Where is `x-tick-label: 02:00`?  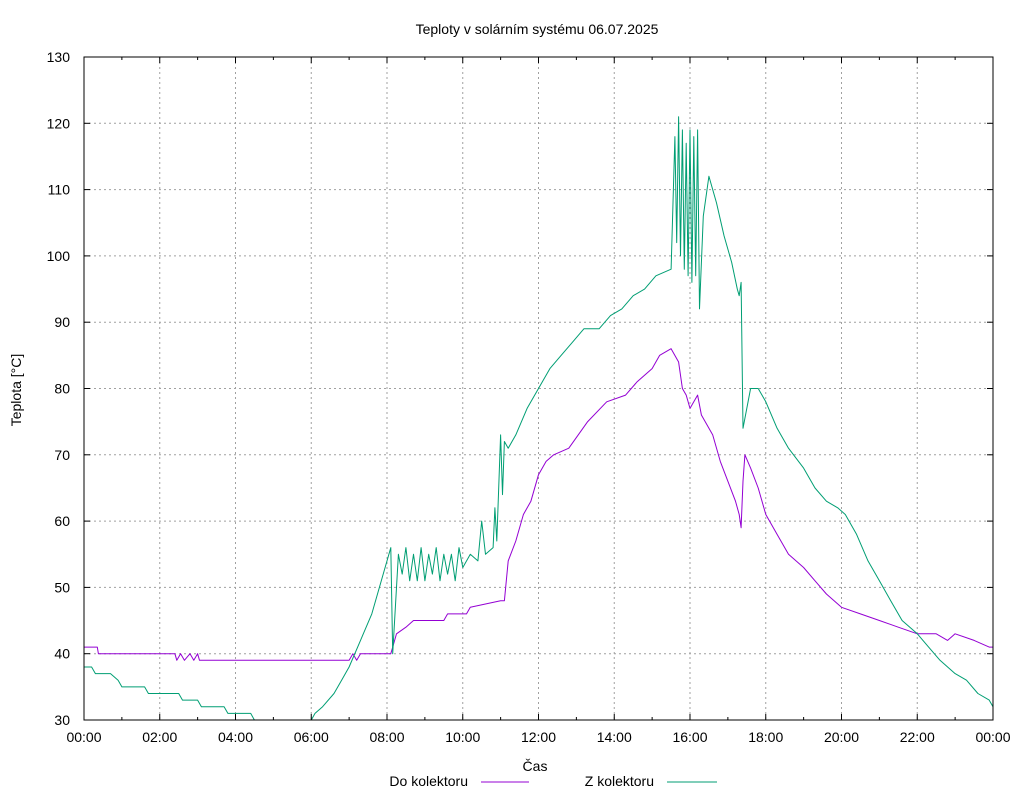 x-tick-label: 02:00 is located at coordinates (159, 737).